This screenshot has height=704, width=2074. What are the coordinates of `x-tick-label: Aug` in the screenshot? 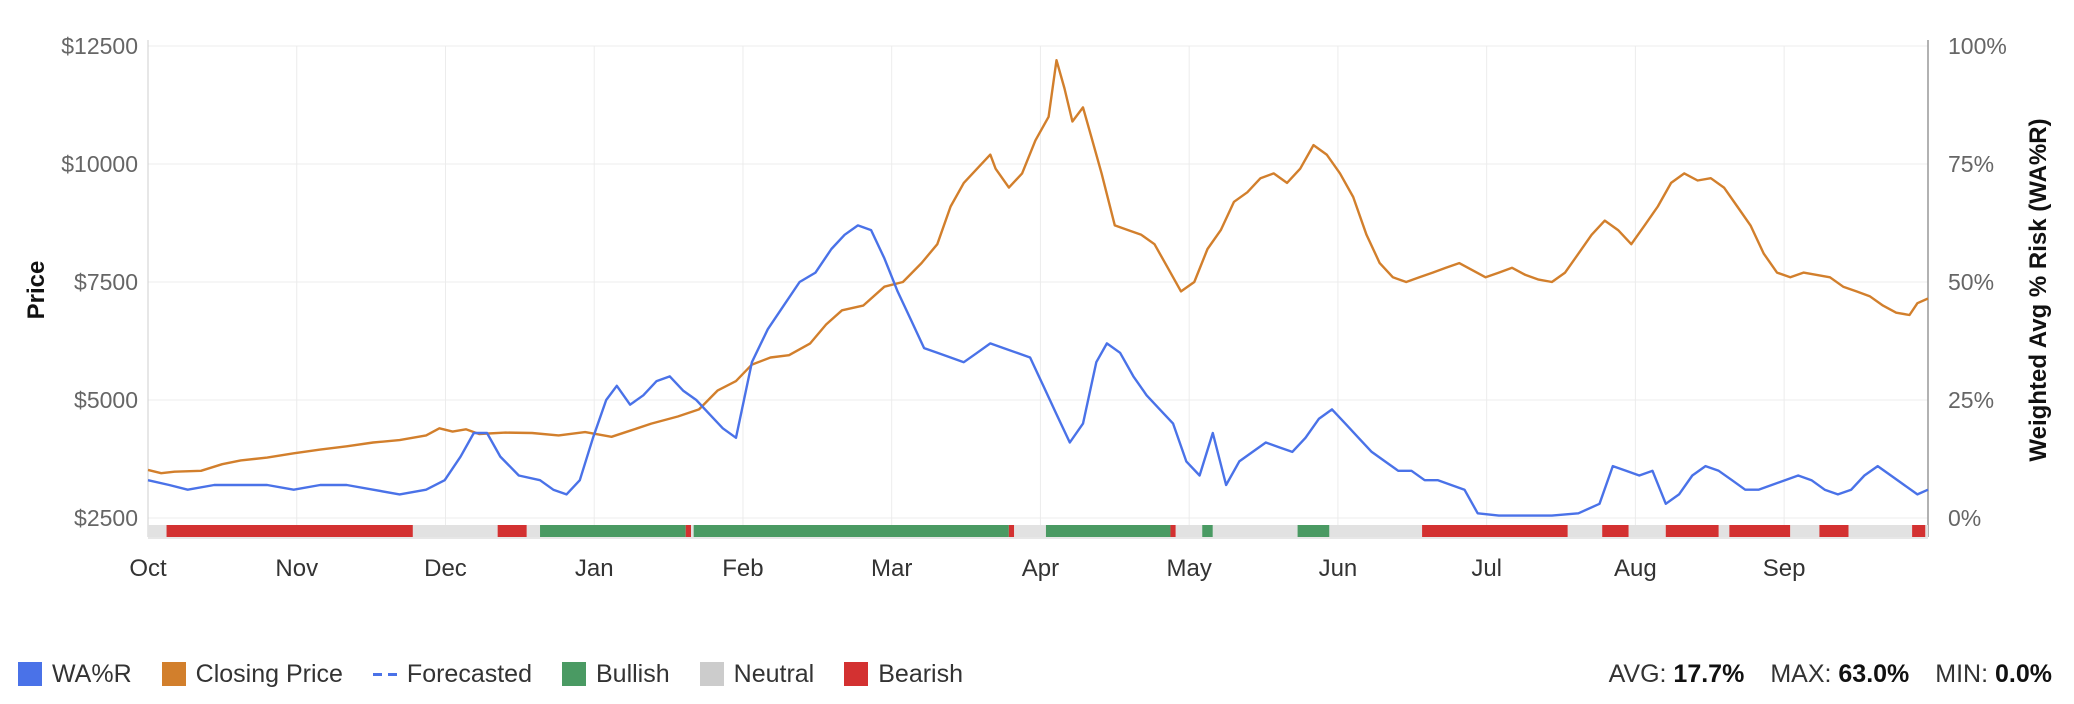 It's located at (1635, 568).